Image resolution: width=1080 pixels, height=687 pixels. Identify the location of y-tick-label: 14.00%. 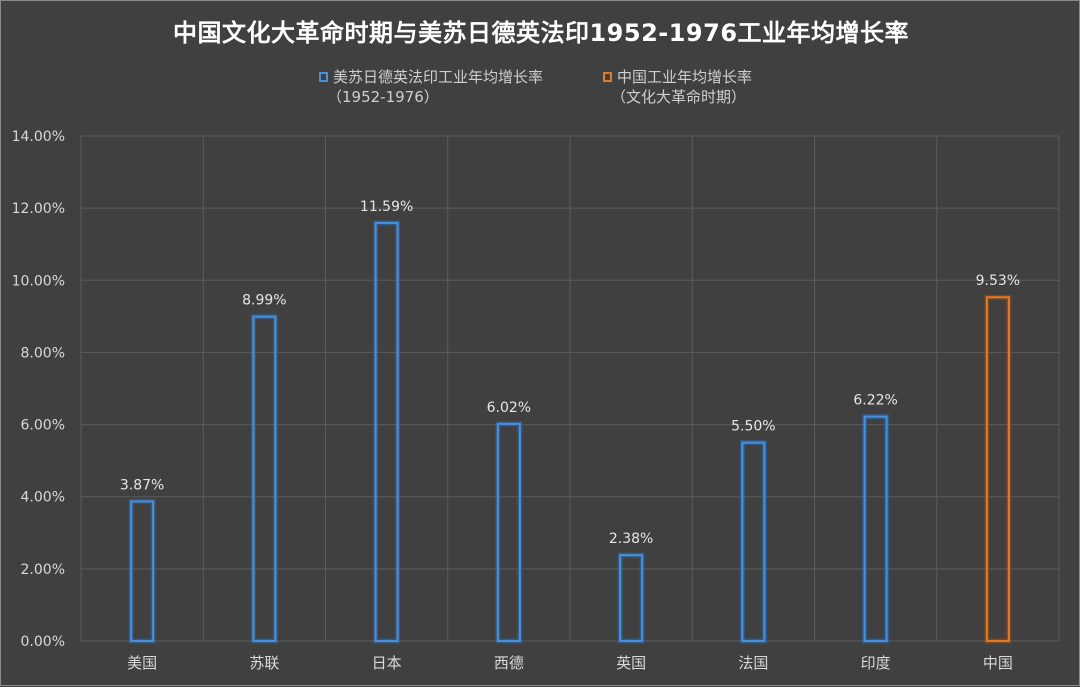
(38, 137).